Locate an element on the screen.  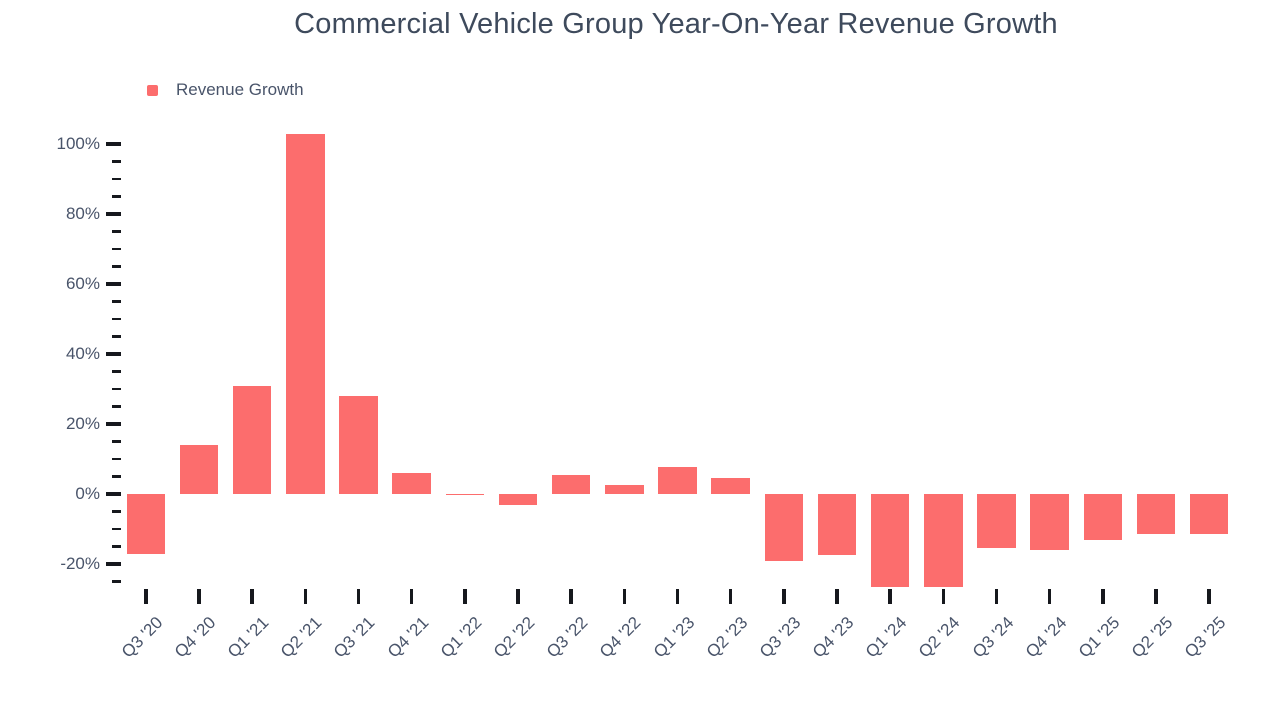
x-axis-tick-label: Q2 '23 is located at coordinates (727, 637).